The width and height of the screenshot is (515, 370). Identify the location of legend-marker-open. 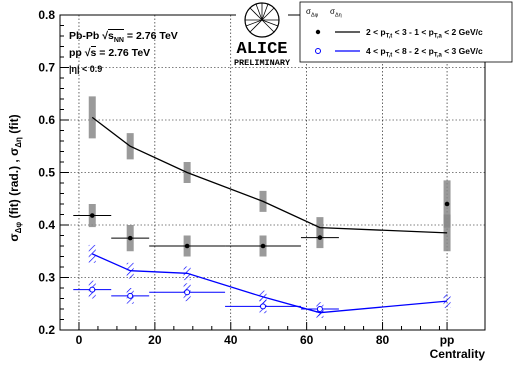
(318, 51).